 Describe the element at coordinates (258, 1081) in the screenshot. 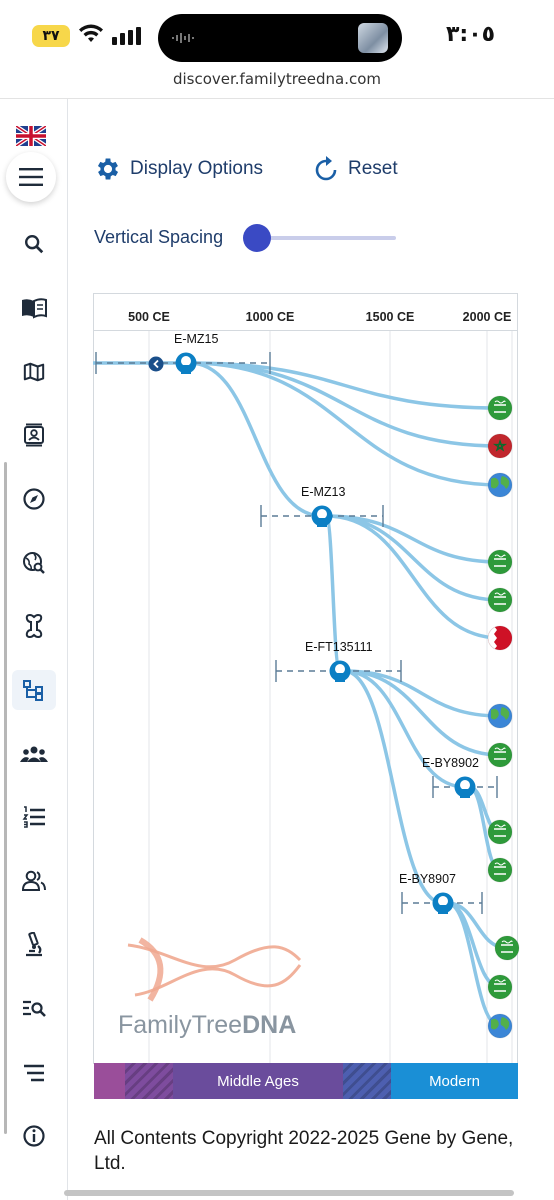

I see `era-segment: Middle Ages` at that location.